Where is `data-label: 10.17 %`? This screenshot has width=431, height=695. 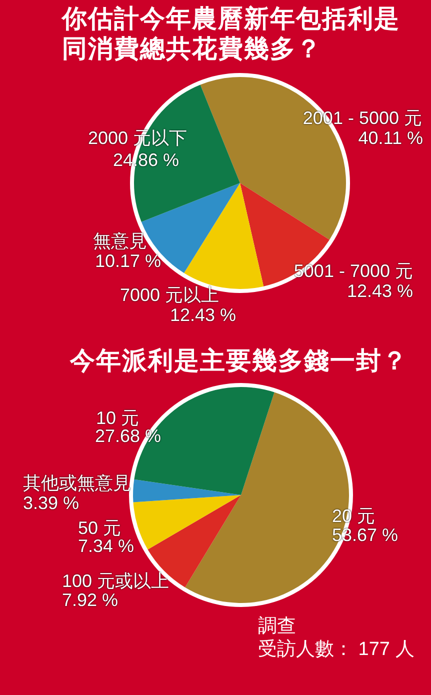 data-label: 10.17 % is located at coordinates (128, 261).